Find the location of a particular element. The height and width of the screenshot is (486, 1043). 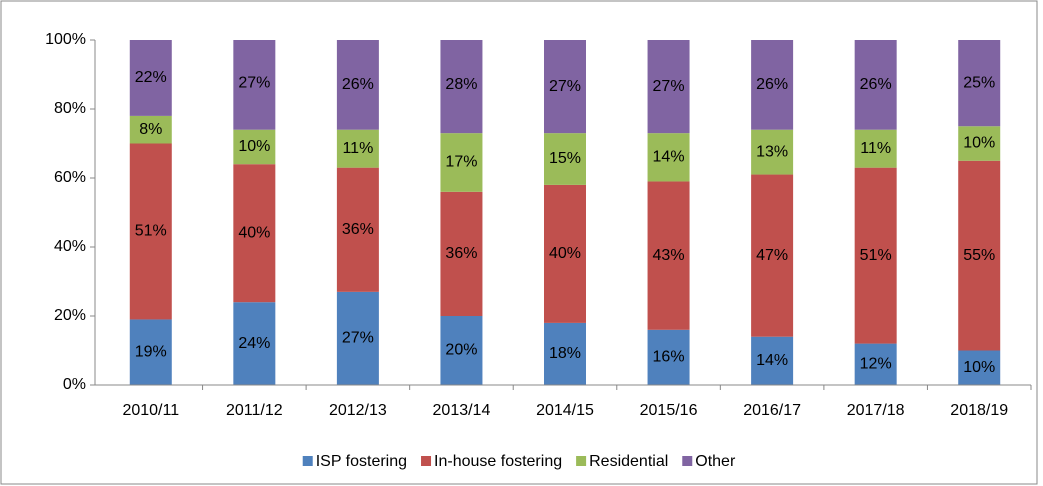

data-label: 20% is located at coordinates (461, 350).